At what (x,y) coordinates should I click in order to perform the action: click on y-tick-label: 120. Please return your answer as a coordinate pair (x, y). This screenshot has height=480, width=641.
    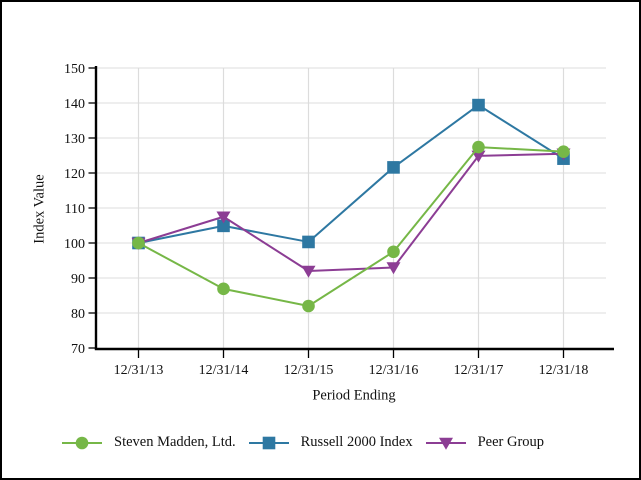
    Looking at the image, I should click on (74, 174).